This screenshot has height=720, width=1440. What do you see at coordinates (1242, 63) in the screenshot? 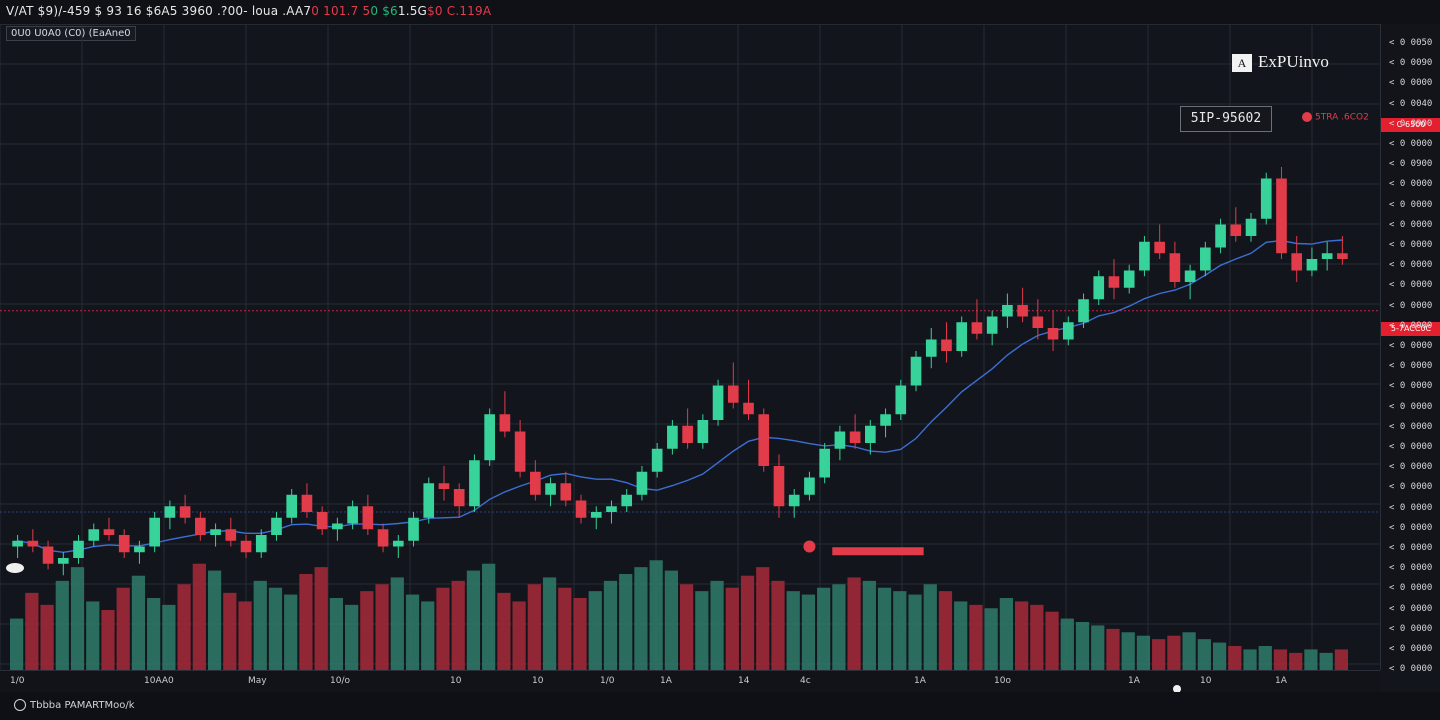
I see `brand-logo-icon: A` at bounding box center [1242, 63].